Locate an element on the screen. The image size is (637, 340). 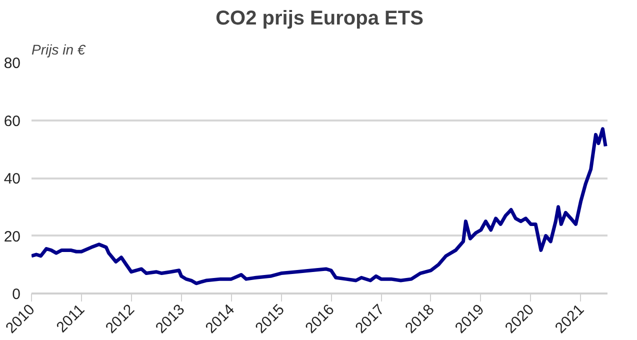
y-axis-title: Prijs in € is located at coordinates (59, 50).